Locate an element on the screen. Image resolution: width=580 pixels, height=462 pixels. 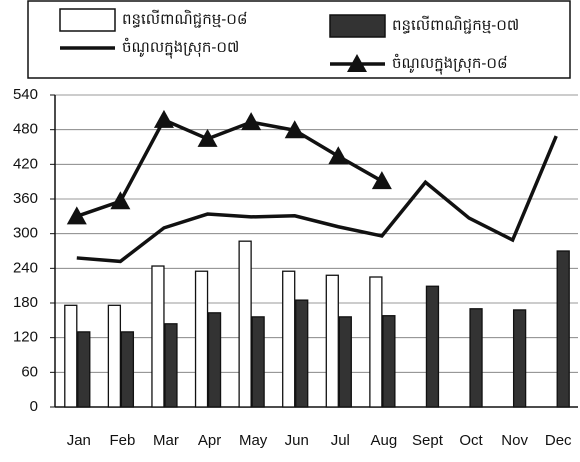
y-tick-label: 180 is located at coordinates (25, 302).